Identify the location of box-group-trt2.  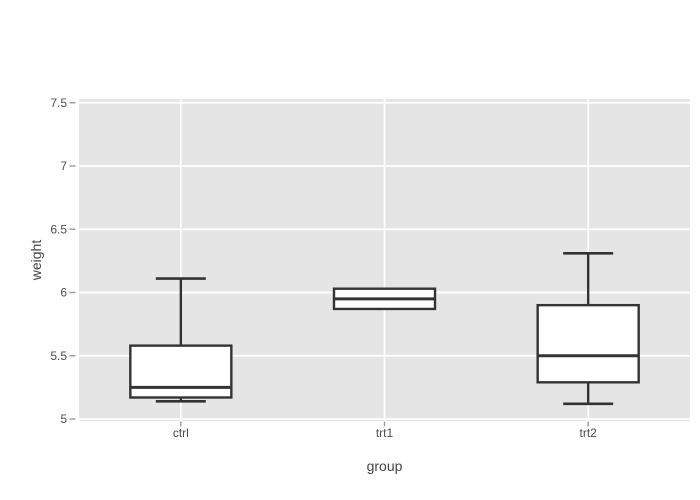
(588, 328).